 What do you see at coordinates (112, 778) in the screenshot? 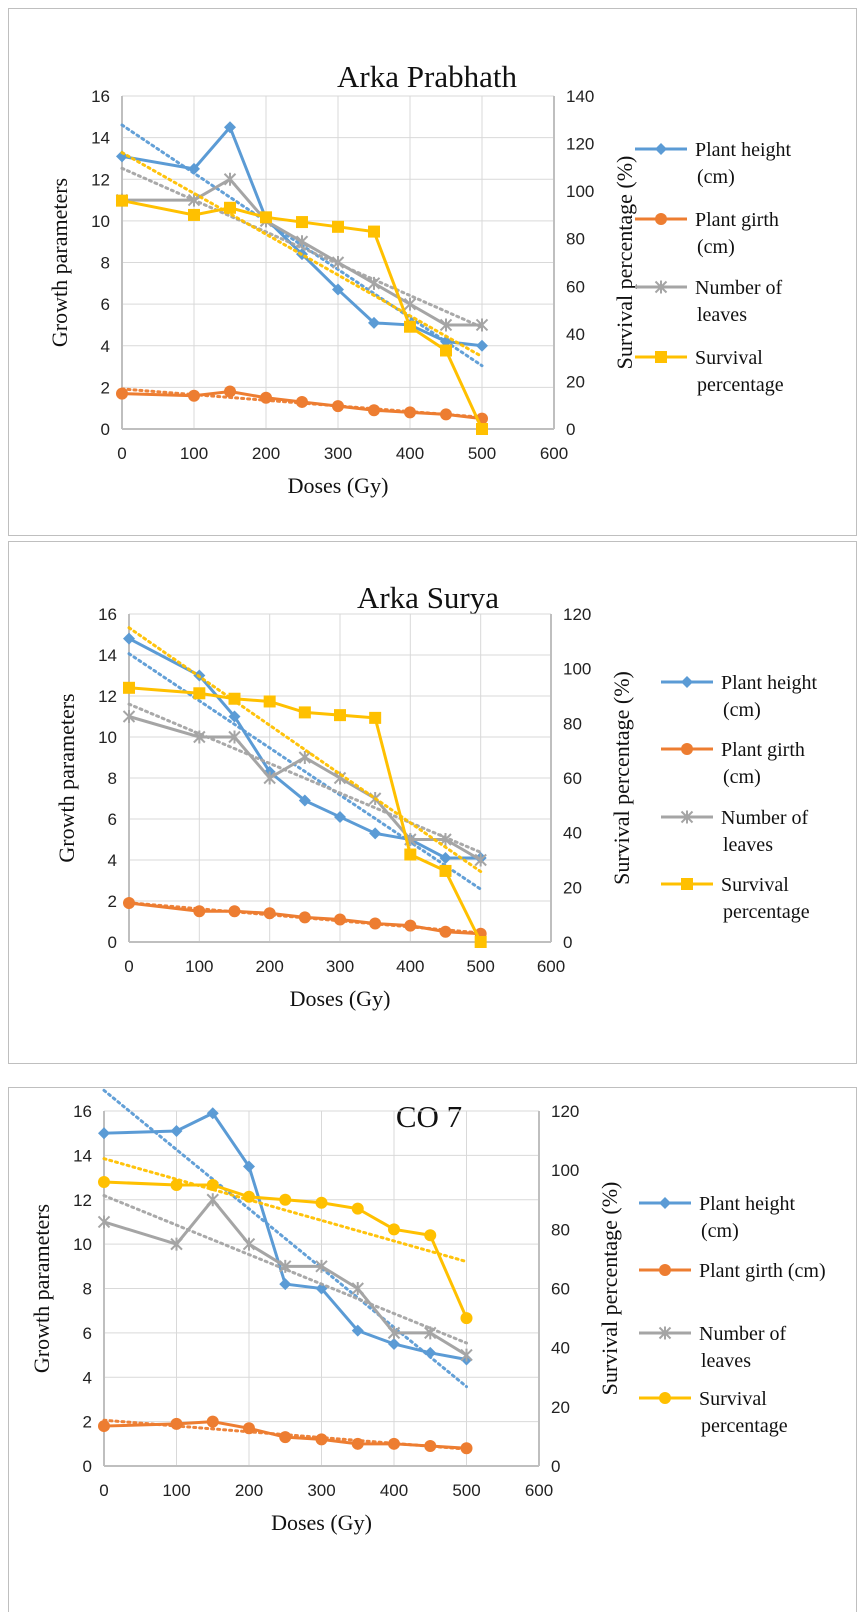
I see `y-tick-label: 8` at bounding box center [112, 778].